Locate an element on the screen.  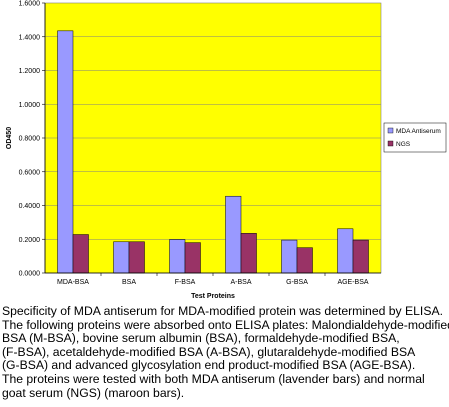
bar-bsa-mda-antiserum is located at coordinates (121, 257).